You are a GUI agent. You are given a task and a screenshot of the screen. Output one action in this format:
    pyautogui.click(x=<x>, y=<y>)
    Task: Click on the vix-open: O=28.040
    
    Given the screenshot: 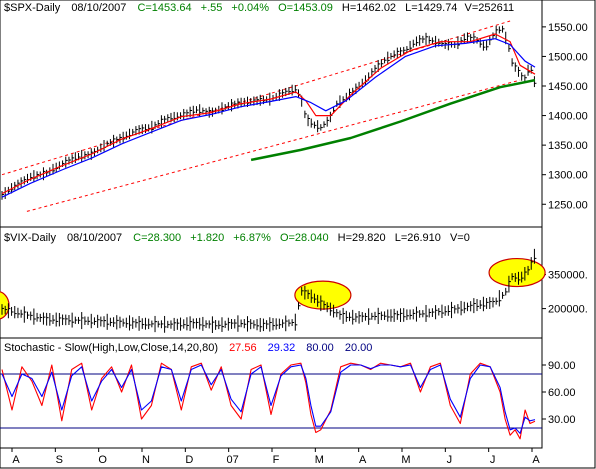 What is the action you would take?
    pyautogui.click(x=304, y=238)
    